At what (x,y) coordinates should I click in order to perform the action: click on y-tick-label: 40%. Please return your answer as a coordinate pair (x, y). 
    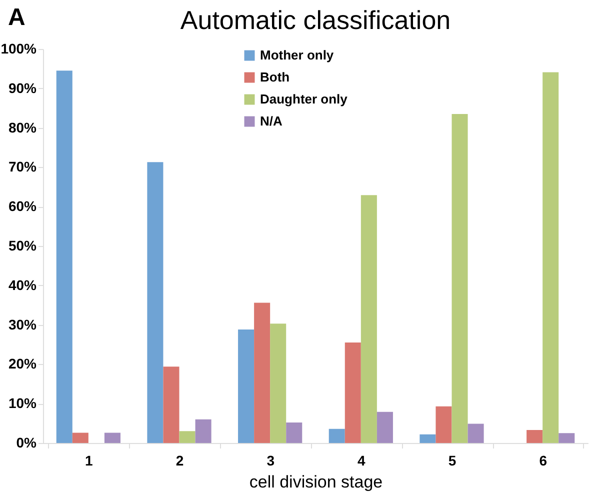
    Looking at the image, I should click on (23, 284).